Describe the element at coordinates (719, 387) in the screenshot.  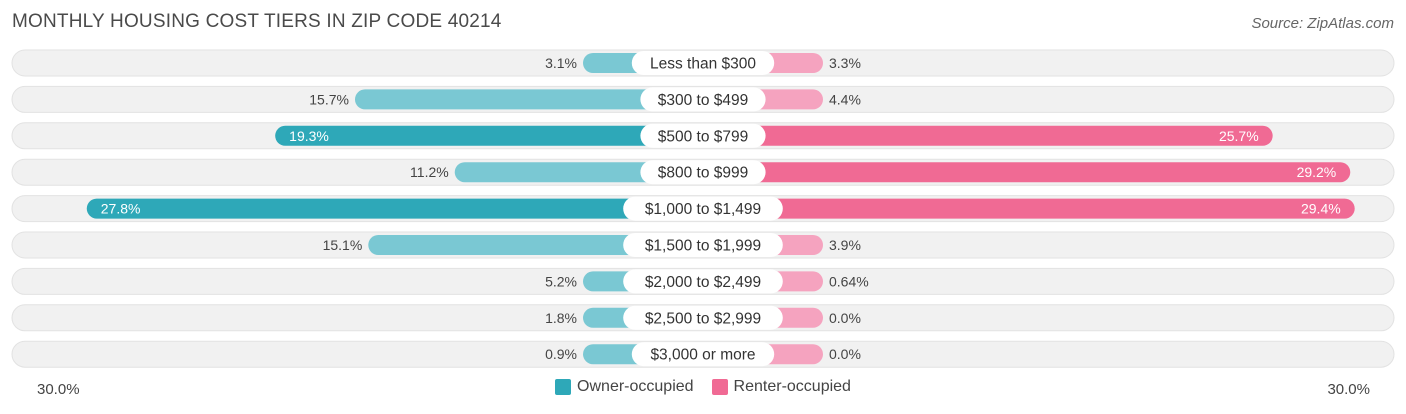
I see `legend-renter-swatch` at that location.